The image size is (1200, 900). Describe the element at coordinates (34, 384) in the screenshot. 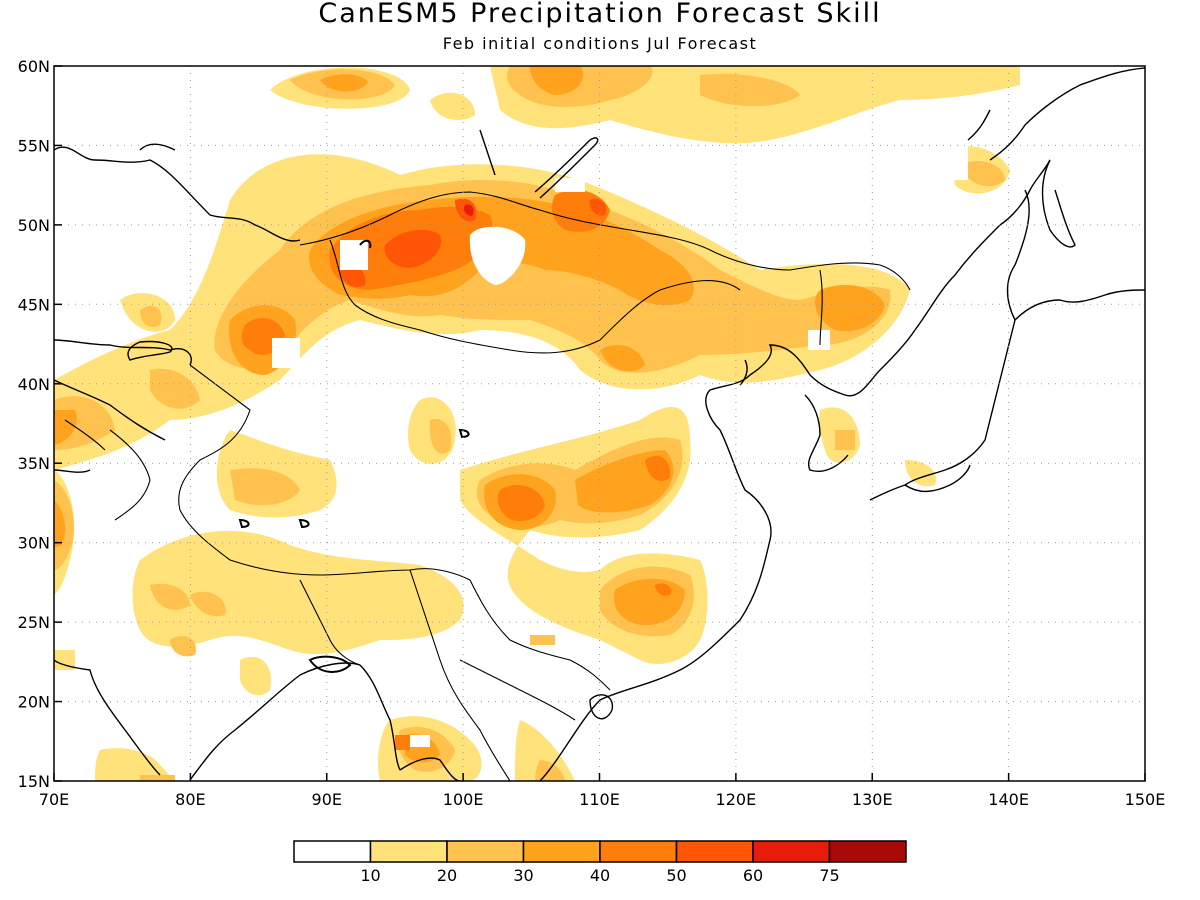

I see `lat-tick-label: 40N` at that location.